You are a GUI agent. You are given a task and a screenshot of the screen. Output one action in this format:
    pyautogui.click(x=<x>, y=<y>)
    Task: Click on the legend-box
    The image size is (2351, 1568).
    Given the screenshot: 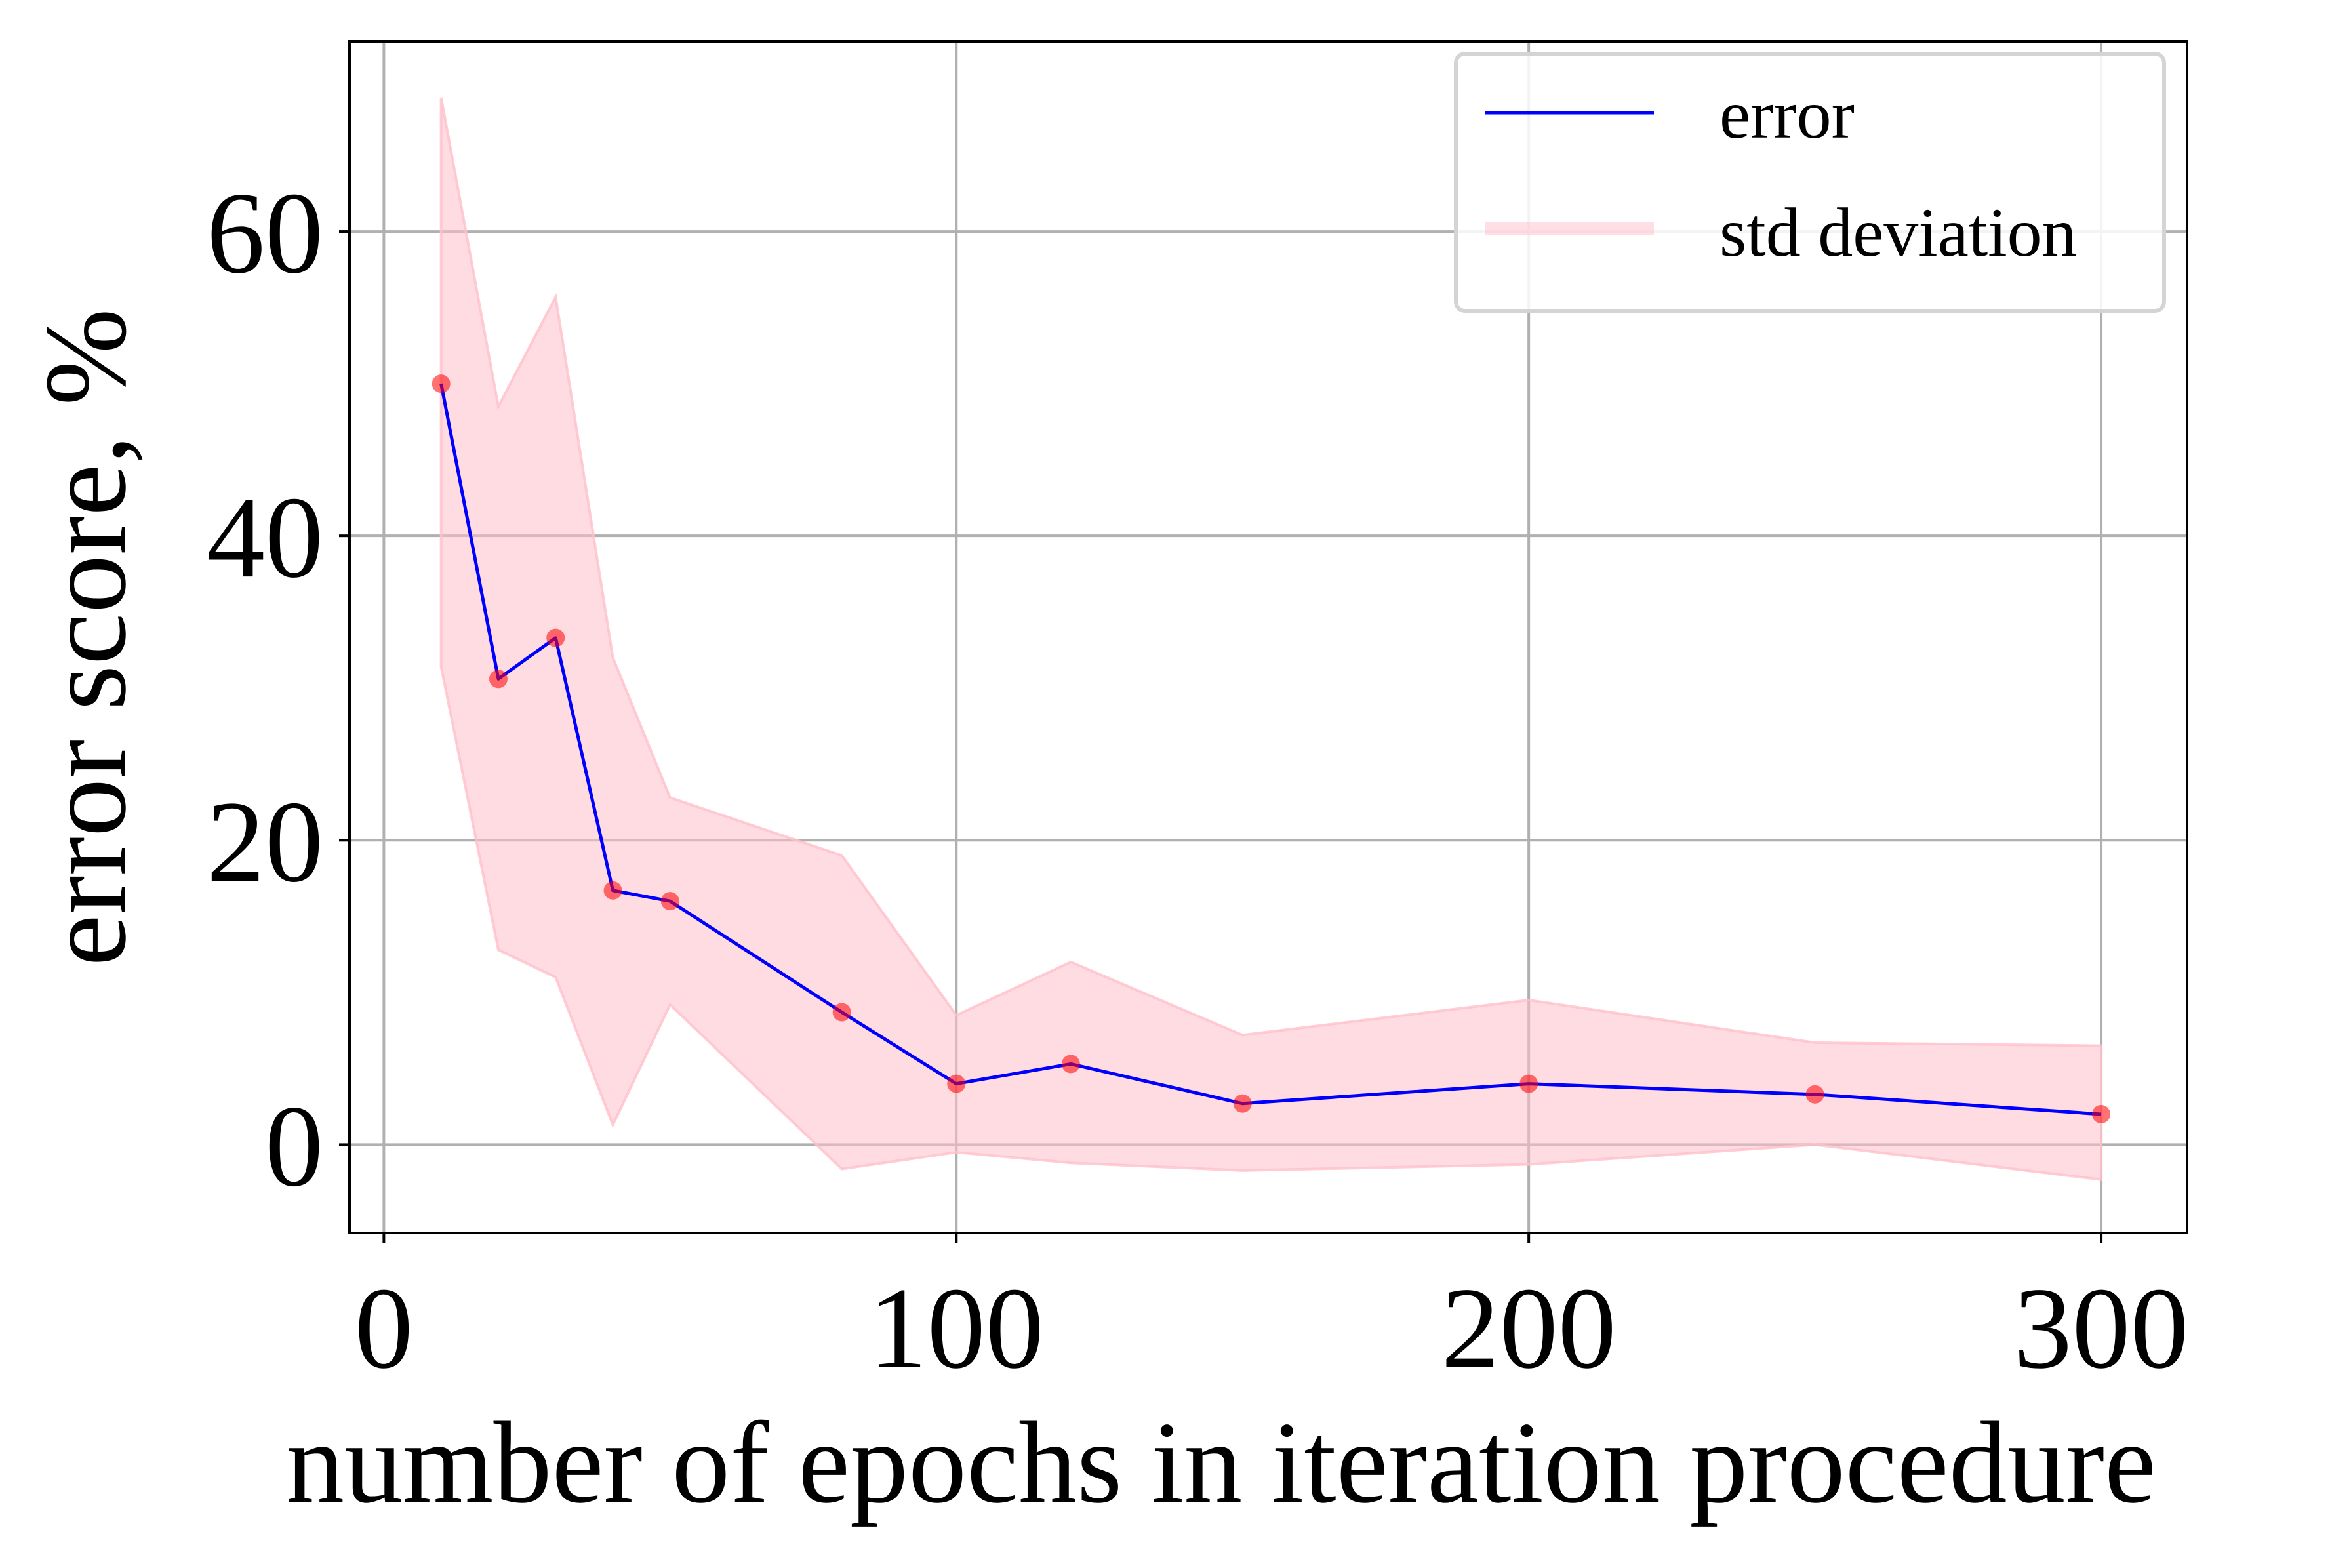 What is the action you would take?
    pyautogui.click(x=1810, y=182)
    